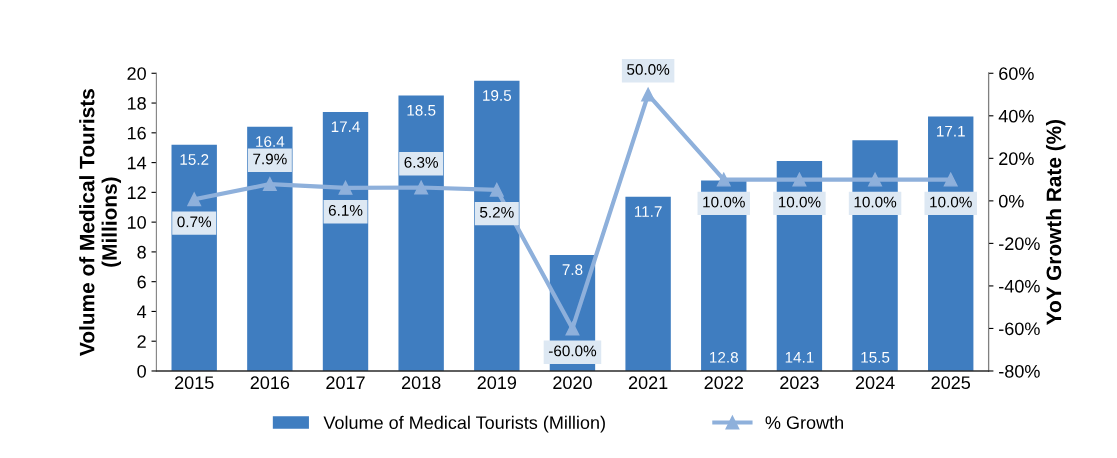 The width and height of the screenshot is (1117, 458). Describe the element at coordinates (141, 341) in the screenshot. I see `y-tick-label: 2` at that location.